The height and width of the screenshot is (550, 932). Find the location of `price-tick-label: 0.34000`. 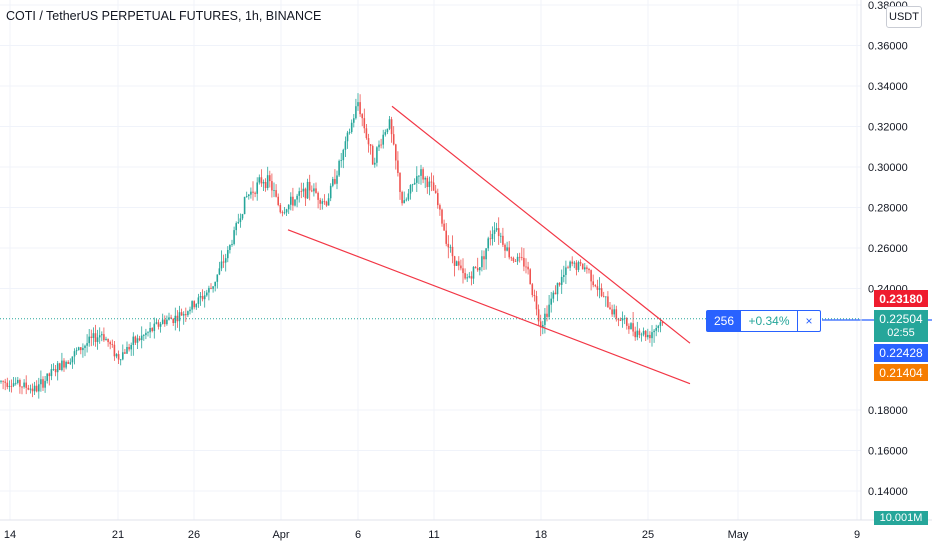

price-tick-label: 0.34000 is located at coordinates (888, 87).